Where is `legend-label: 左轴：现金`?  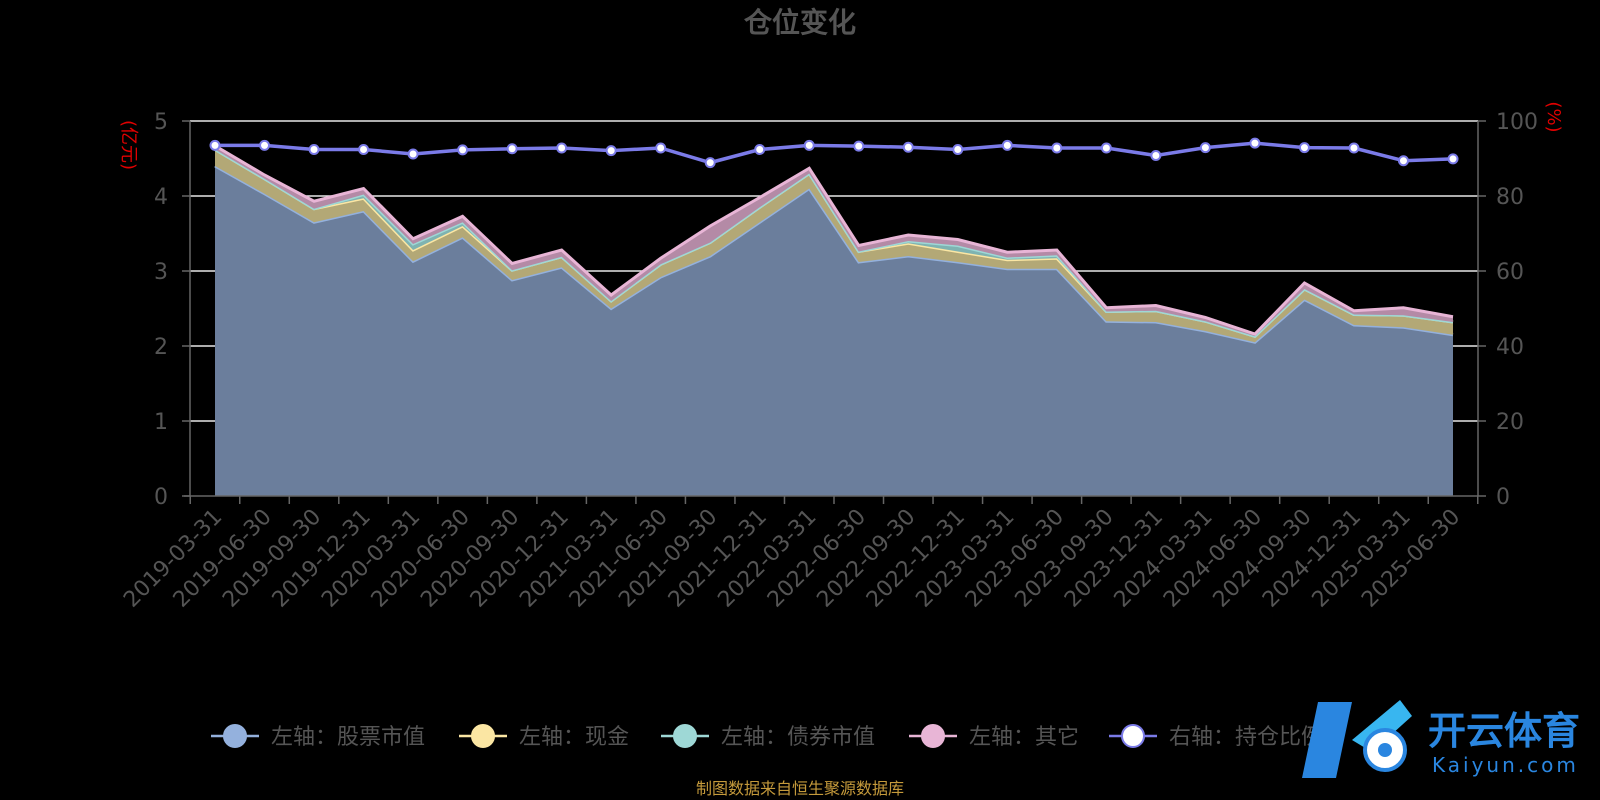 legend-label: 左轴：现金 is located at coordinates (574, 737).